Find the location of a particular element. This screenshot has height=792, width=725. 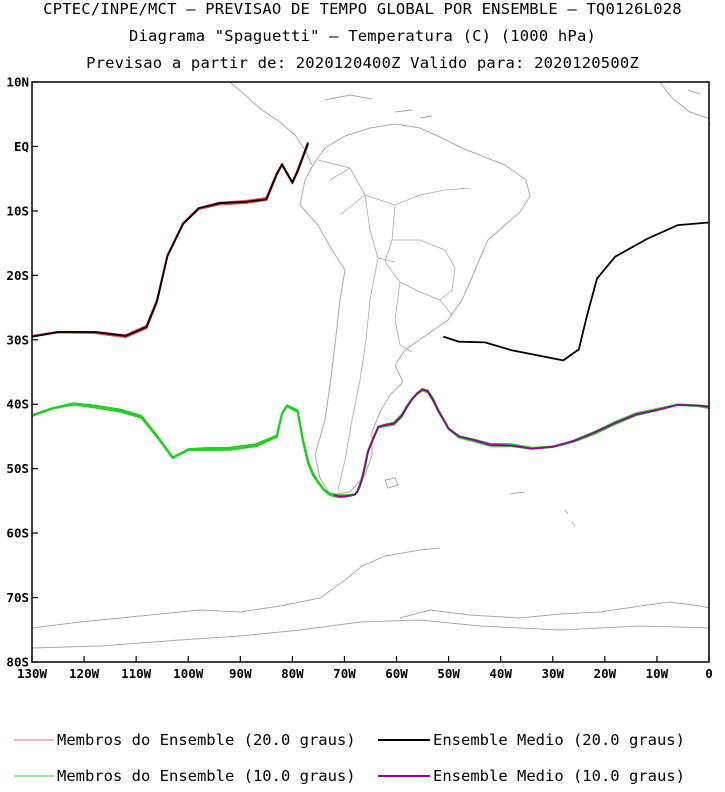

y-tick-label: 10S is located at coordinates (17, 210).